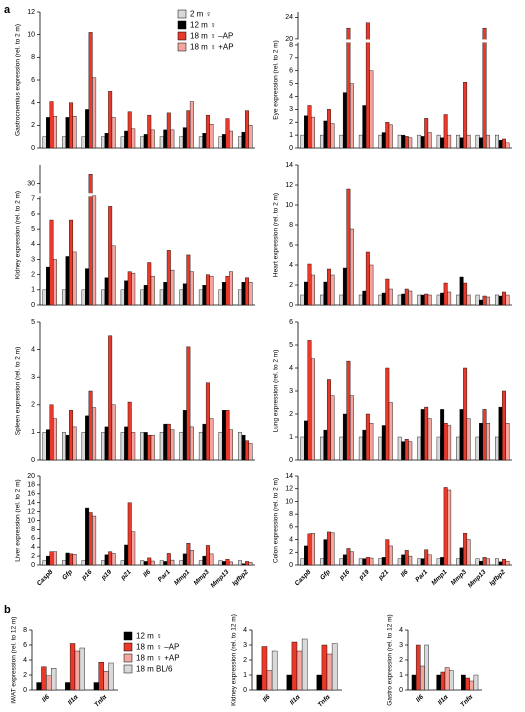  I want to click on legend-swatch, so click(128, 647).